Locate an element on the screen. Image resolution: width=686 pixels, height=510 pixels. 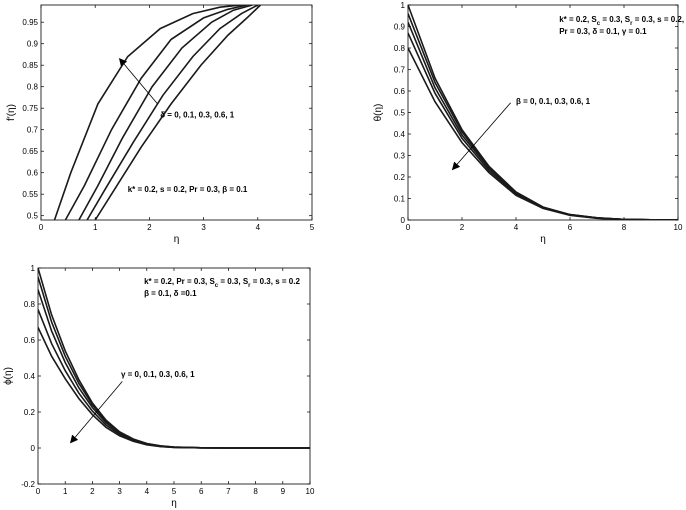
annotation-segment: = 0.3, s = 0.2 is located at coordinates (276, 281).